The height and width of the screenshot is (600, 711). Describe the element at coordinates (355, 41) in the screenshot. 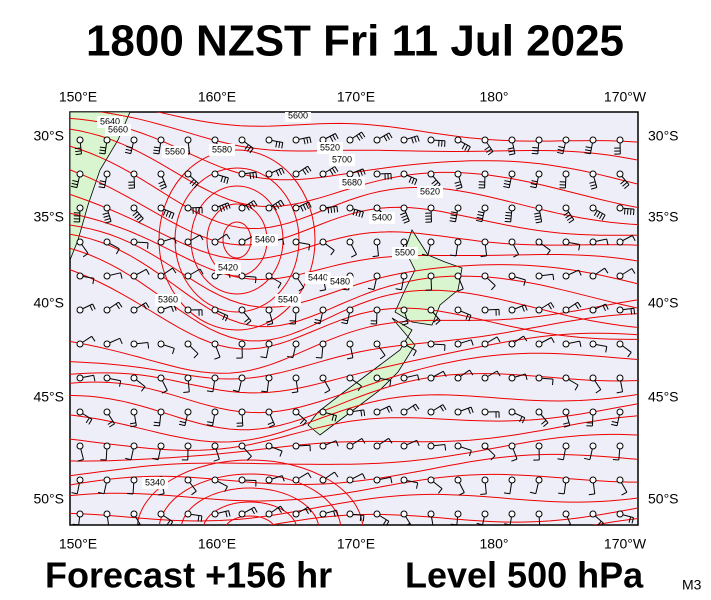

I see `title: 1800 NZST Fri 11 Jul 2025` at that location.